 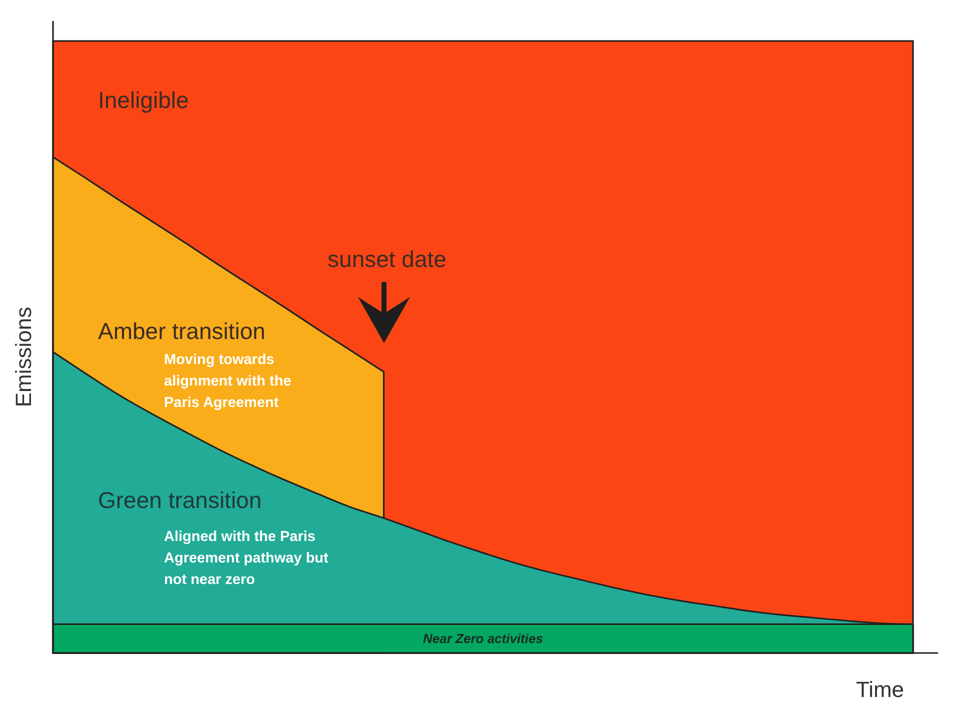 What do you see at coordinates (387, 259) in the screenshot?
I see `annotation: sunset date` at bounding box center [387, 259].